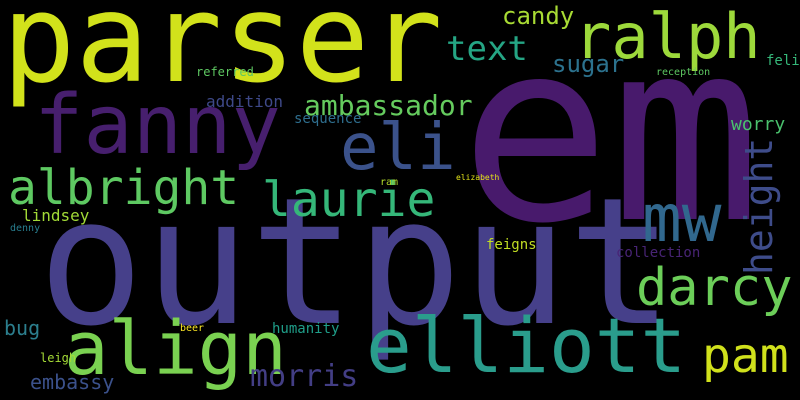  What do you see at coordinates (588, 64) in the screenshot?
I see `word-sugar: sugar` at bounding box center [588, 64].